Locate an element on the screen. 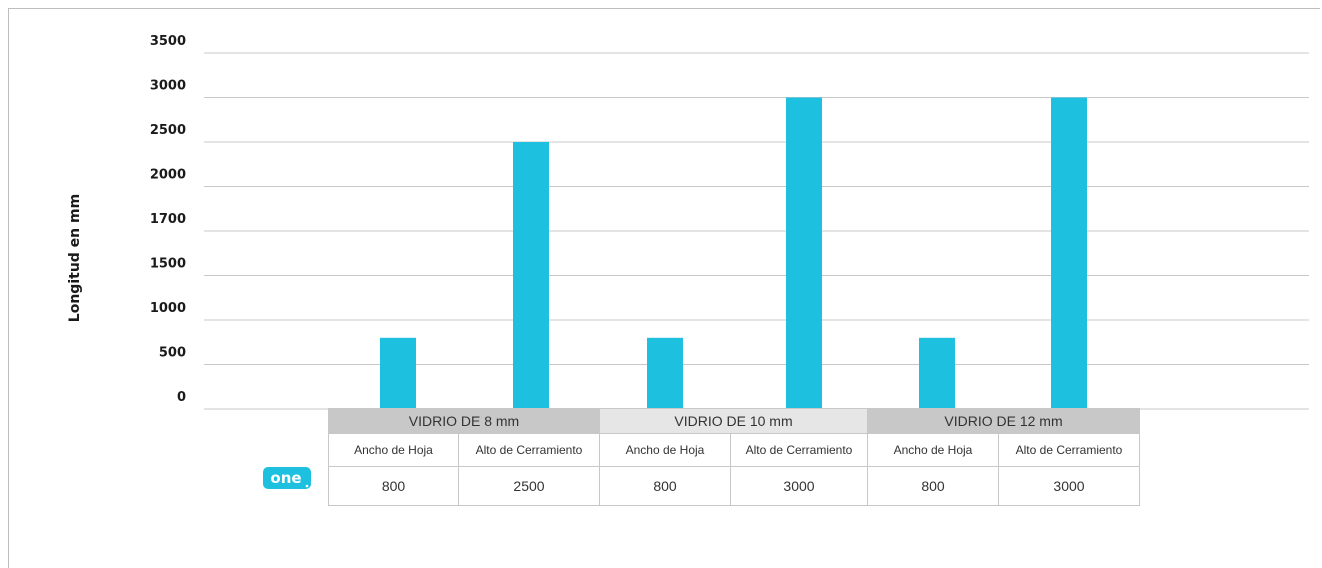 This screenshot has width=1322, height=568. y-tick-label: 3500 is located at coordinates (168, 41).